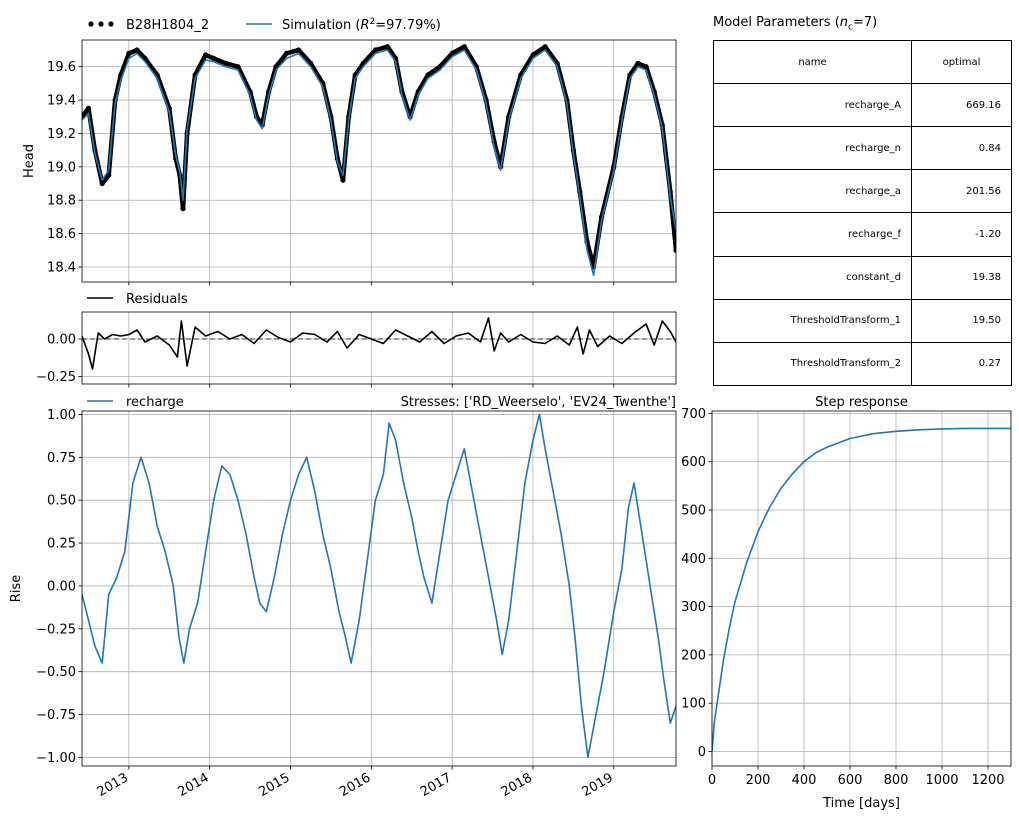 The height and width of the screenshot is (819, 1019). Describe the element at coordinates (812, 191) in the screenshot. I see `parameter-name: recharge_a` at that location.